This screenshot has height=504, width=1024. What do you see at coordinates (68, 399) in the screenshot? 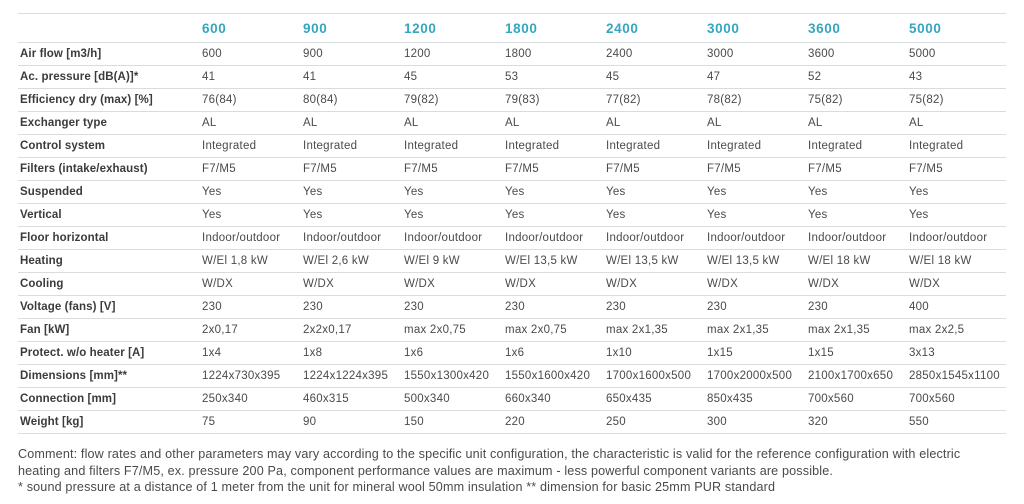
I see `row-label: Connection [mm]` at bounding box center [68, 399].